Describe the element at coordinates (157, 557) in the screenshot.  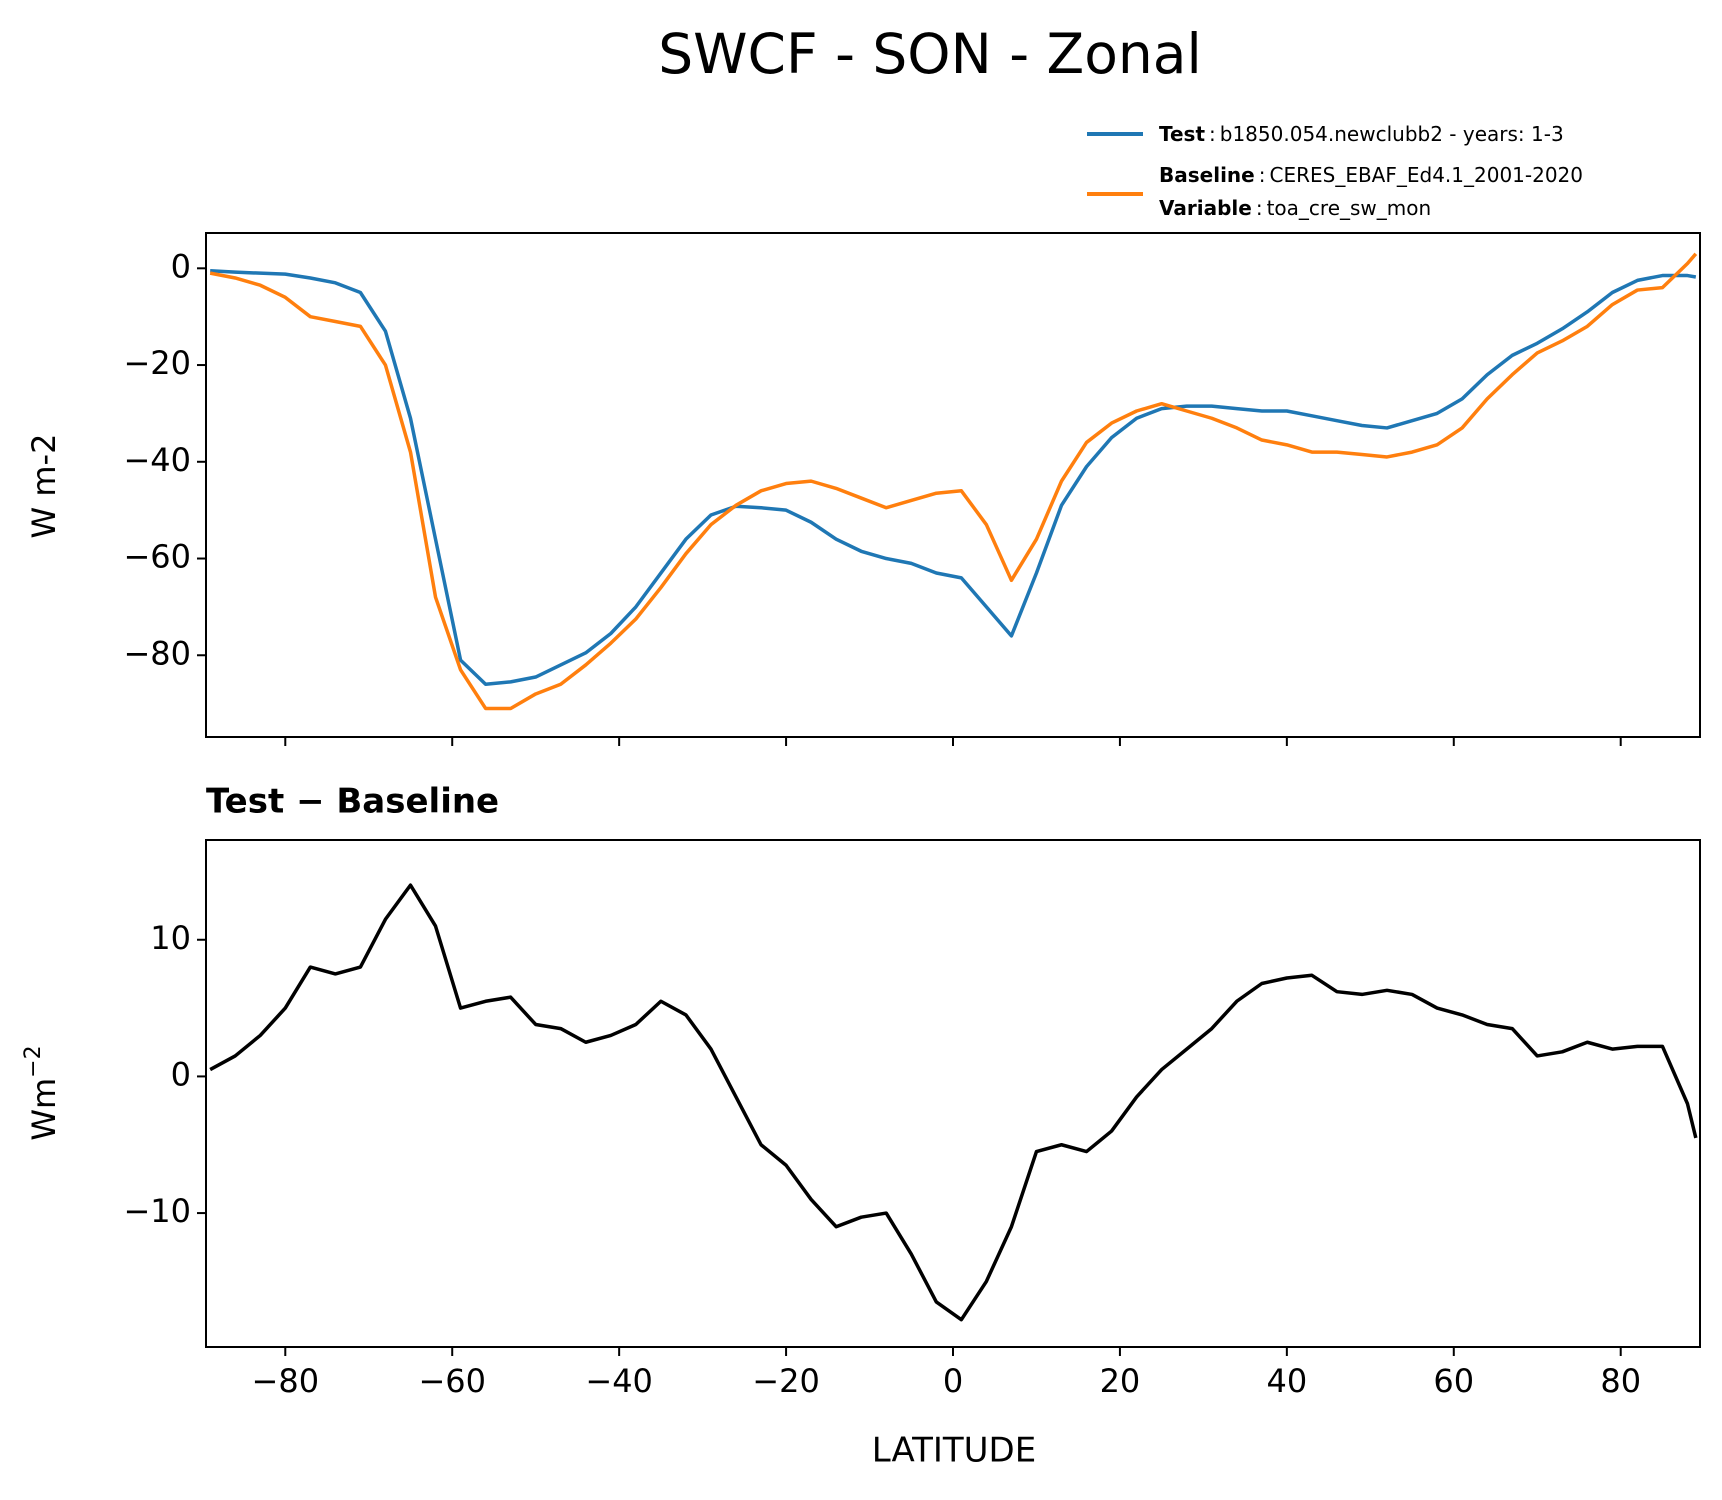
I see `y-tick-label: −60` at that location.